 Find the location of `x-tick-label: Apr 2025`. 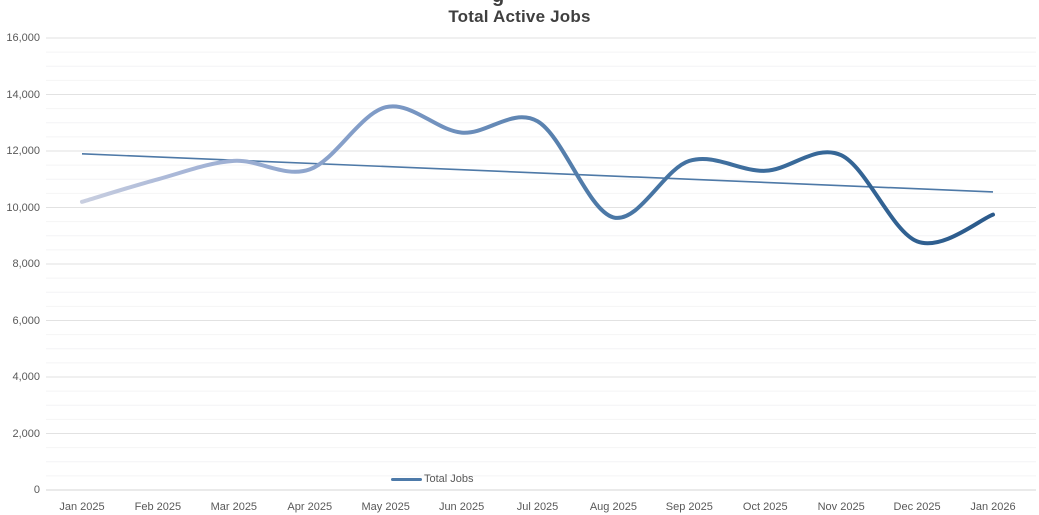

x-tick-label: Apr 2025 is located at coordinates (310, 507).